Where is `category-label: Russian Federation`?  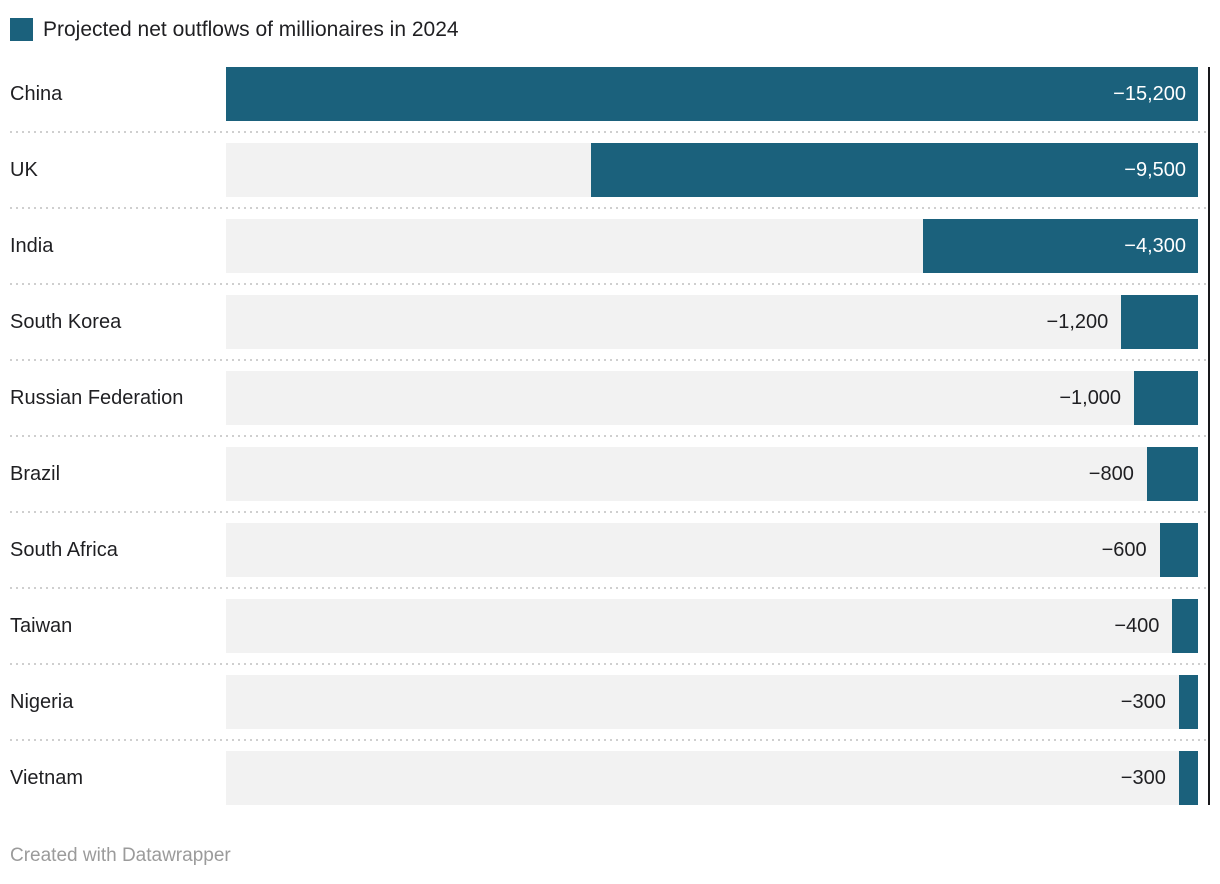 category-label: Russian Federation is located at coordinates (97, 397).